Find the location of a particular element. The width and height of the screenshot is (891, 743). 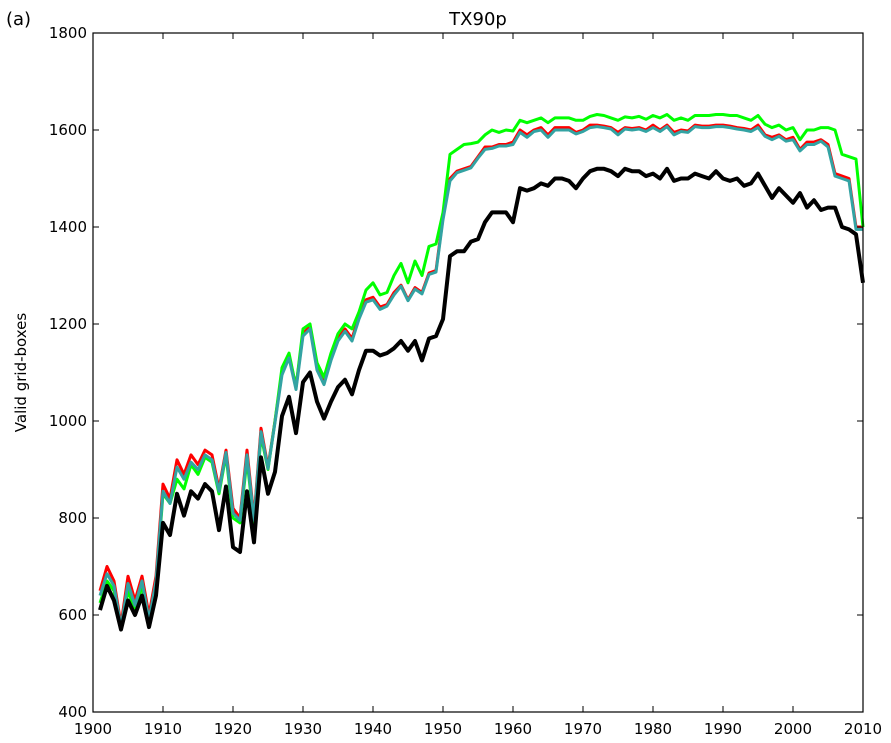

x-tick-label: 1920 is located at coordinates (233, 729).